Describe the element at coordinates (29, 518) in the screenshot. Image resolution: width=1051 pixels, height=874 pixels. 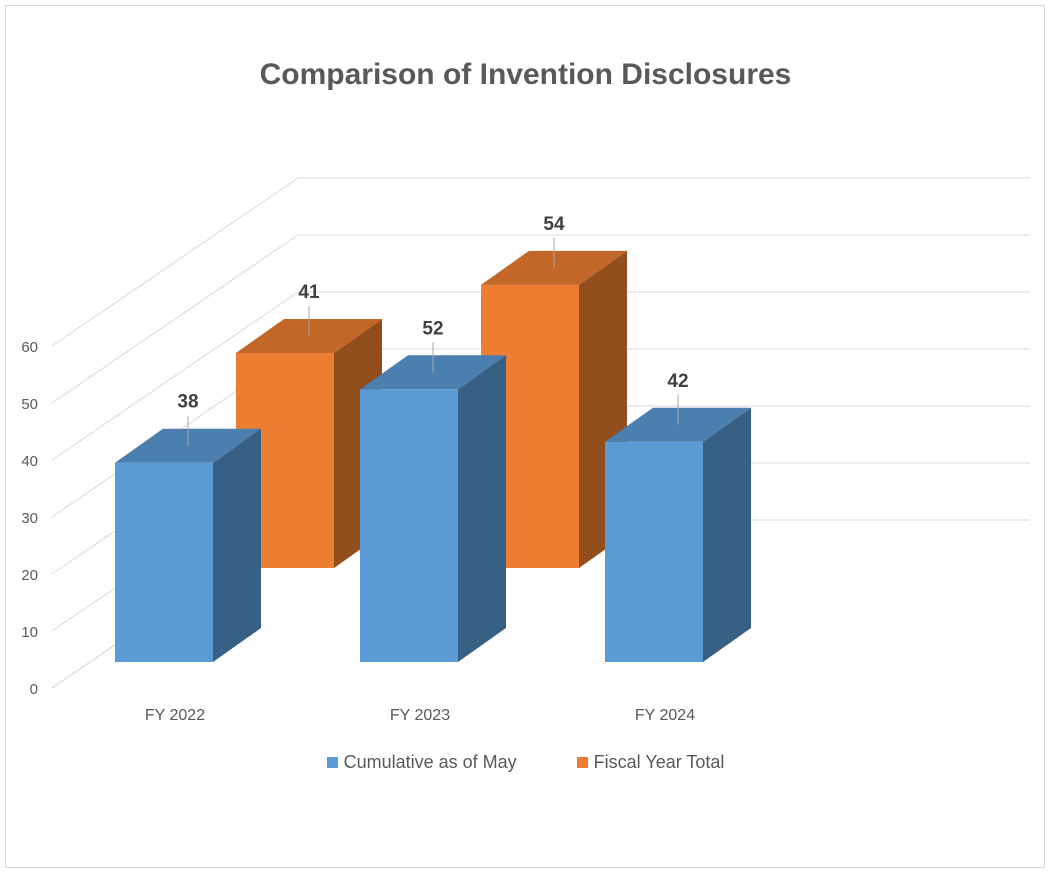
I see `y-tick-label: 30` at that location.